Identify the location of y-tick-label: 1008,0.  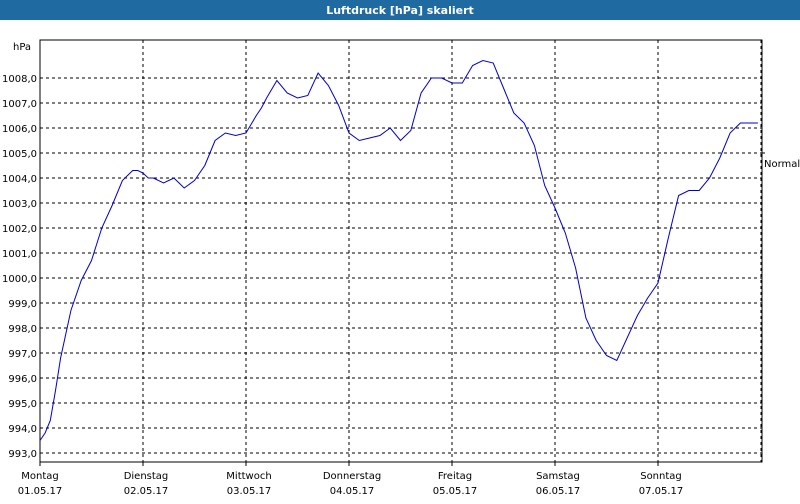
(19, 79).